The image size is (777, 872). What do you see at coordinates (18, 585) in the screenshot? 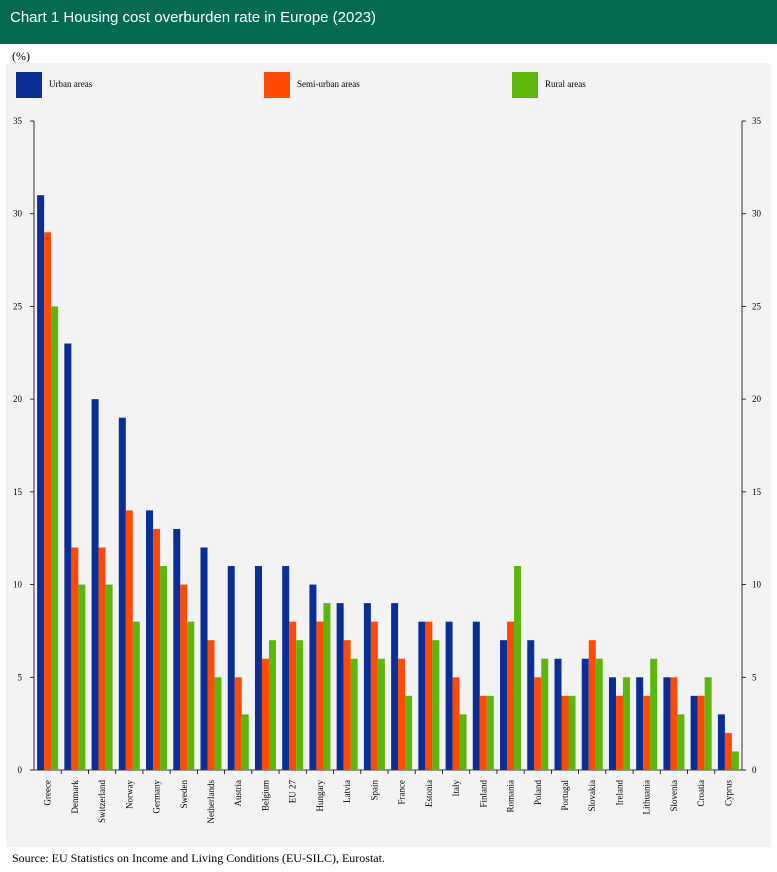
I see `y-tick-label-left: 10` at bounding box center [18, 585].